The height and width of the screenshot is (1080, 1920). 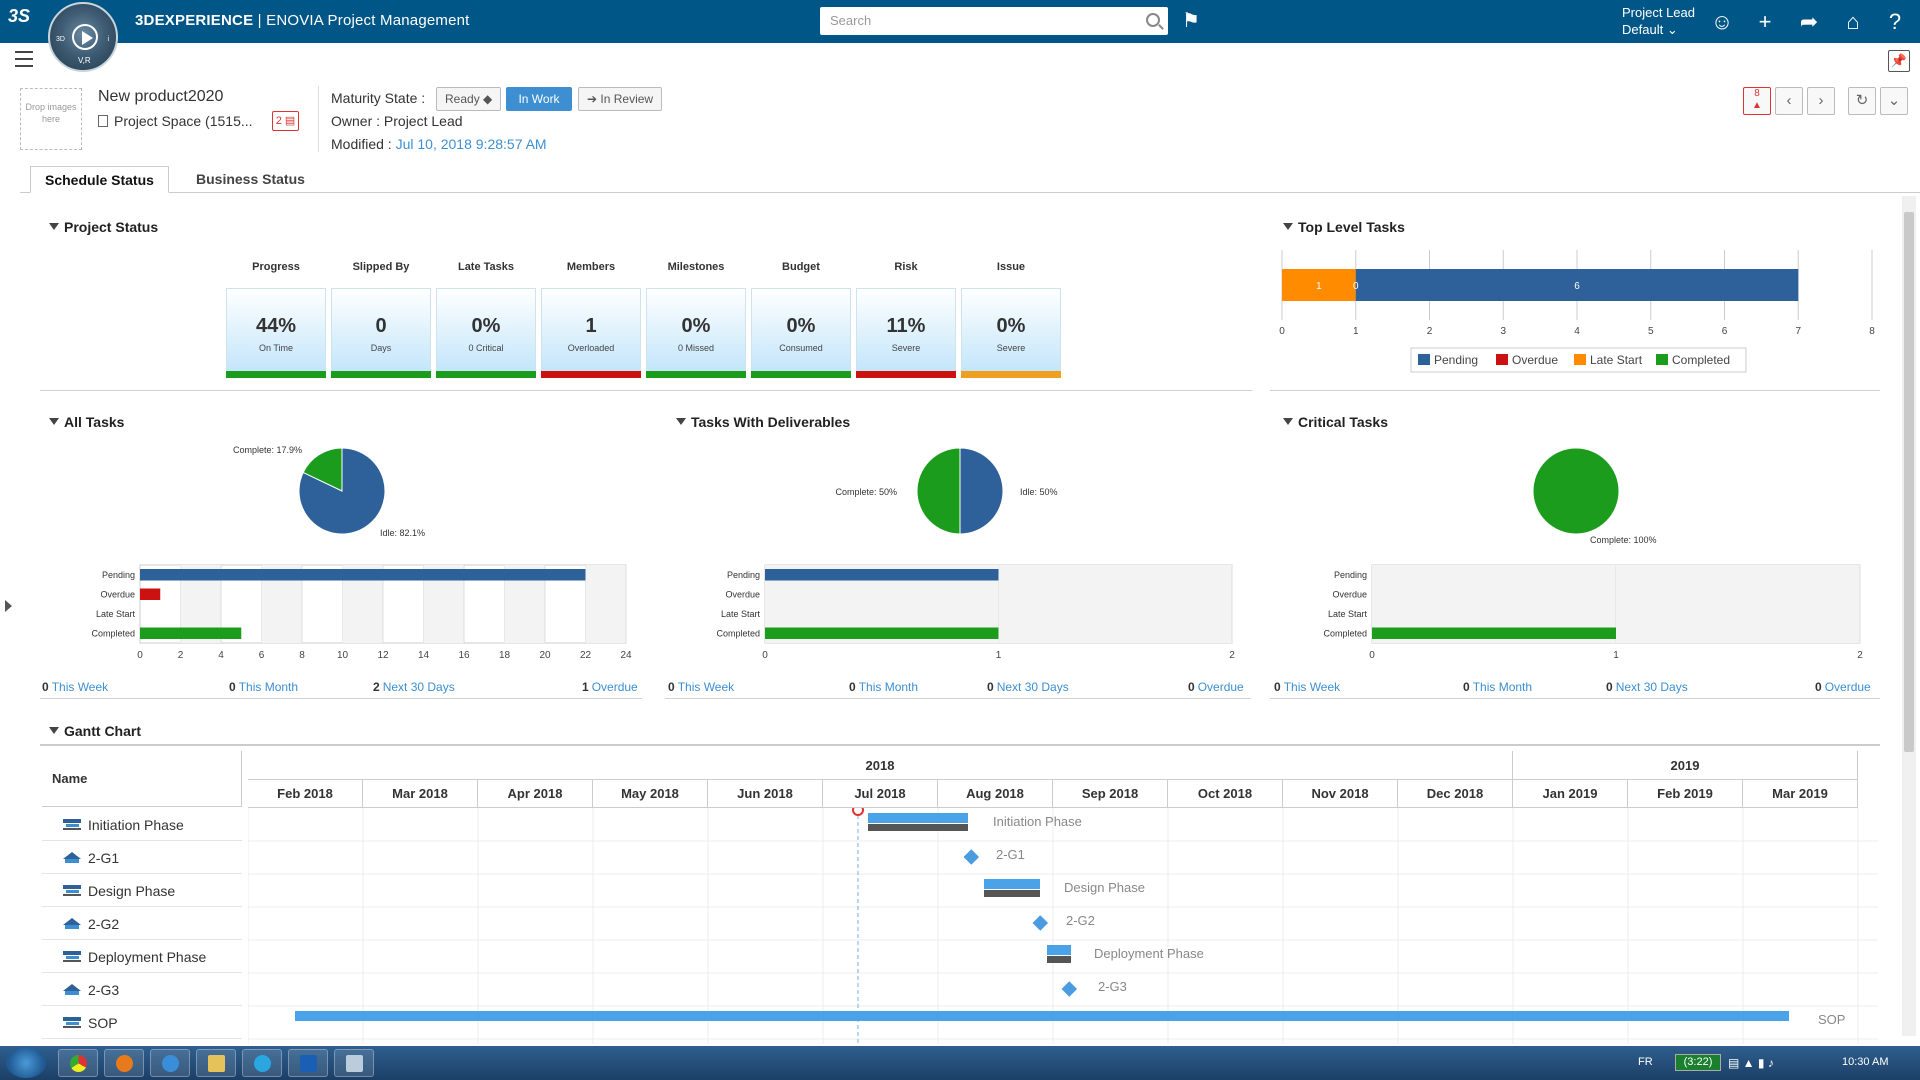 I want to click on search-icon, so click(x=1153, y=20).